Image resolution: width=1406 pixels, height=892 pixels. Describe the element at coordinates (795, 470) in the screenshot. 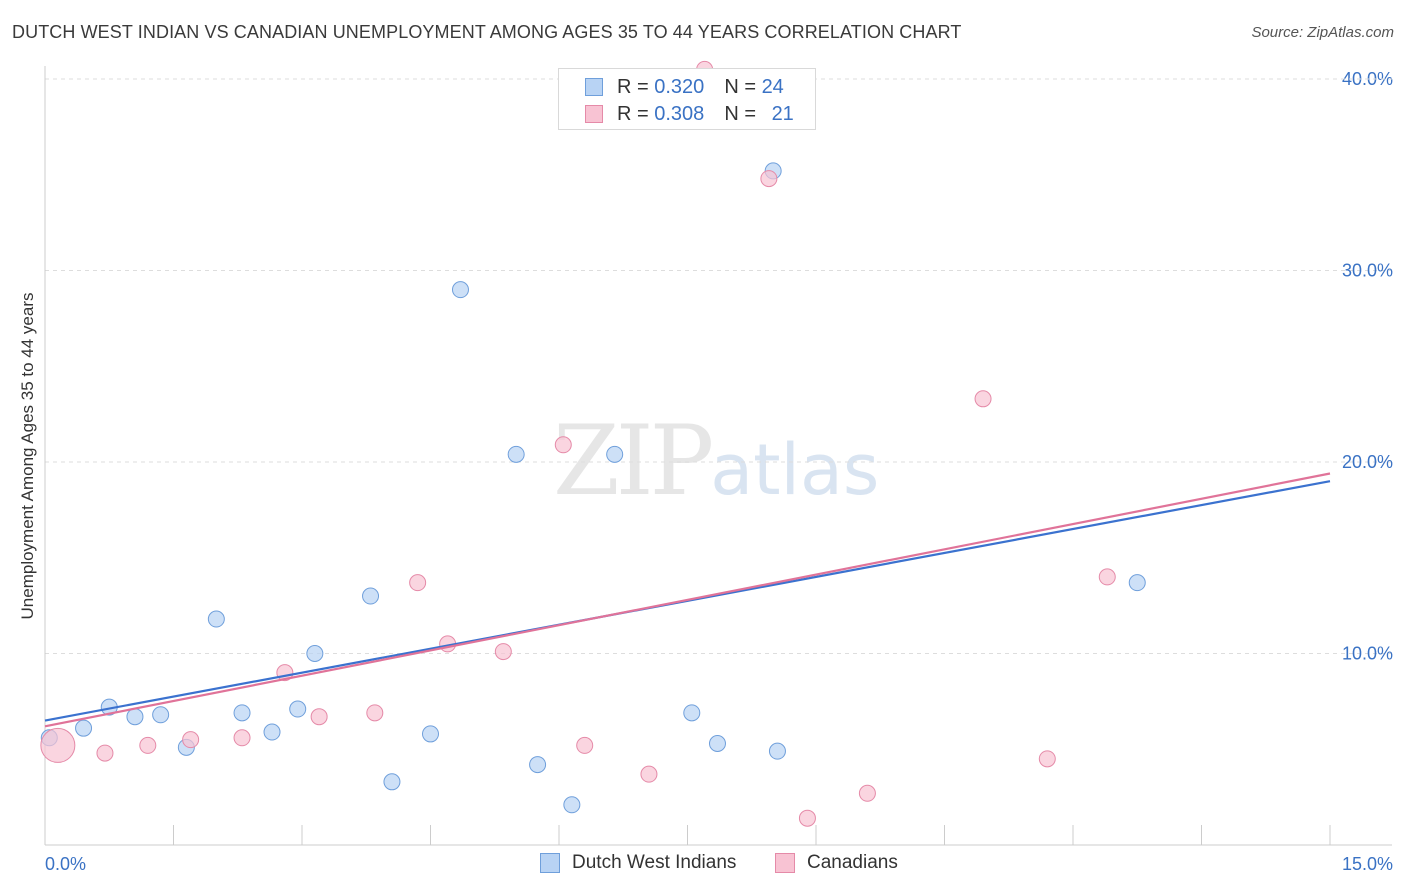

I see `watermark-atlas: atlas` at that location.